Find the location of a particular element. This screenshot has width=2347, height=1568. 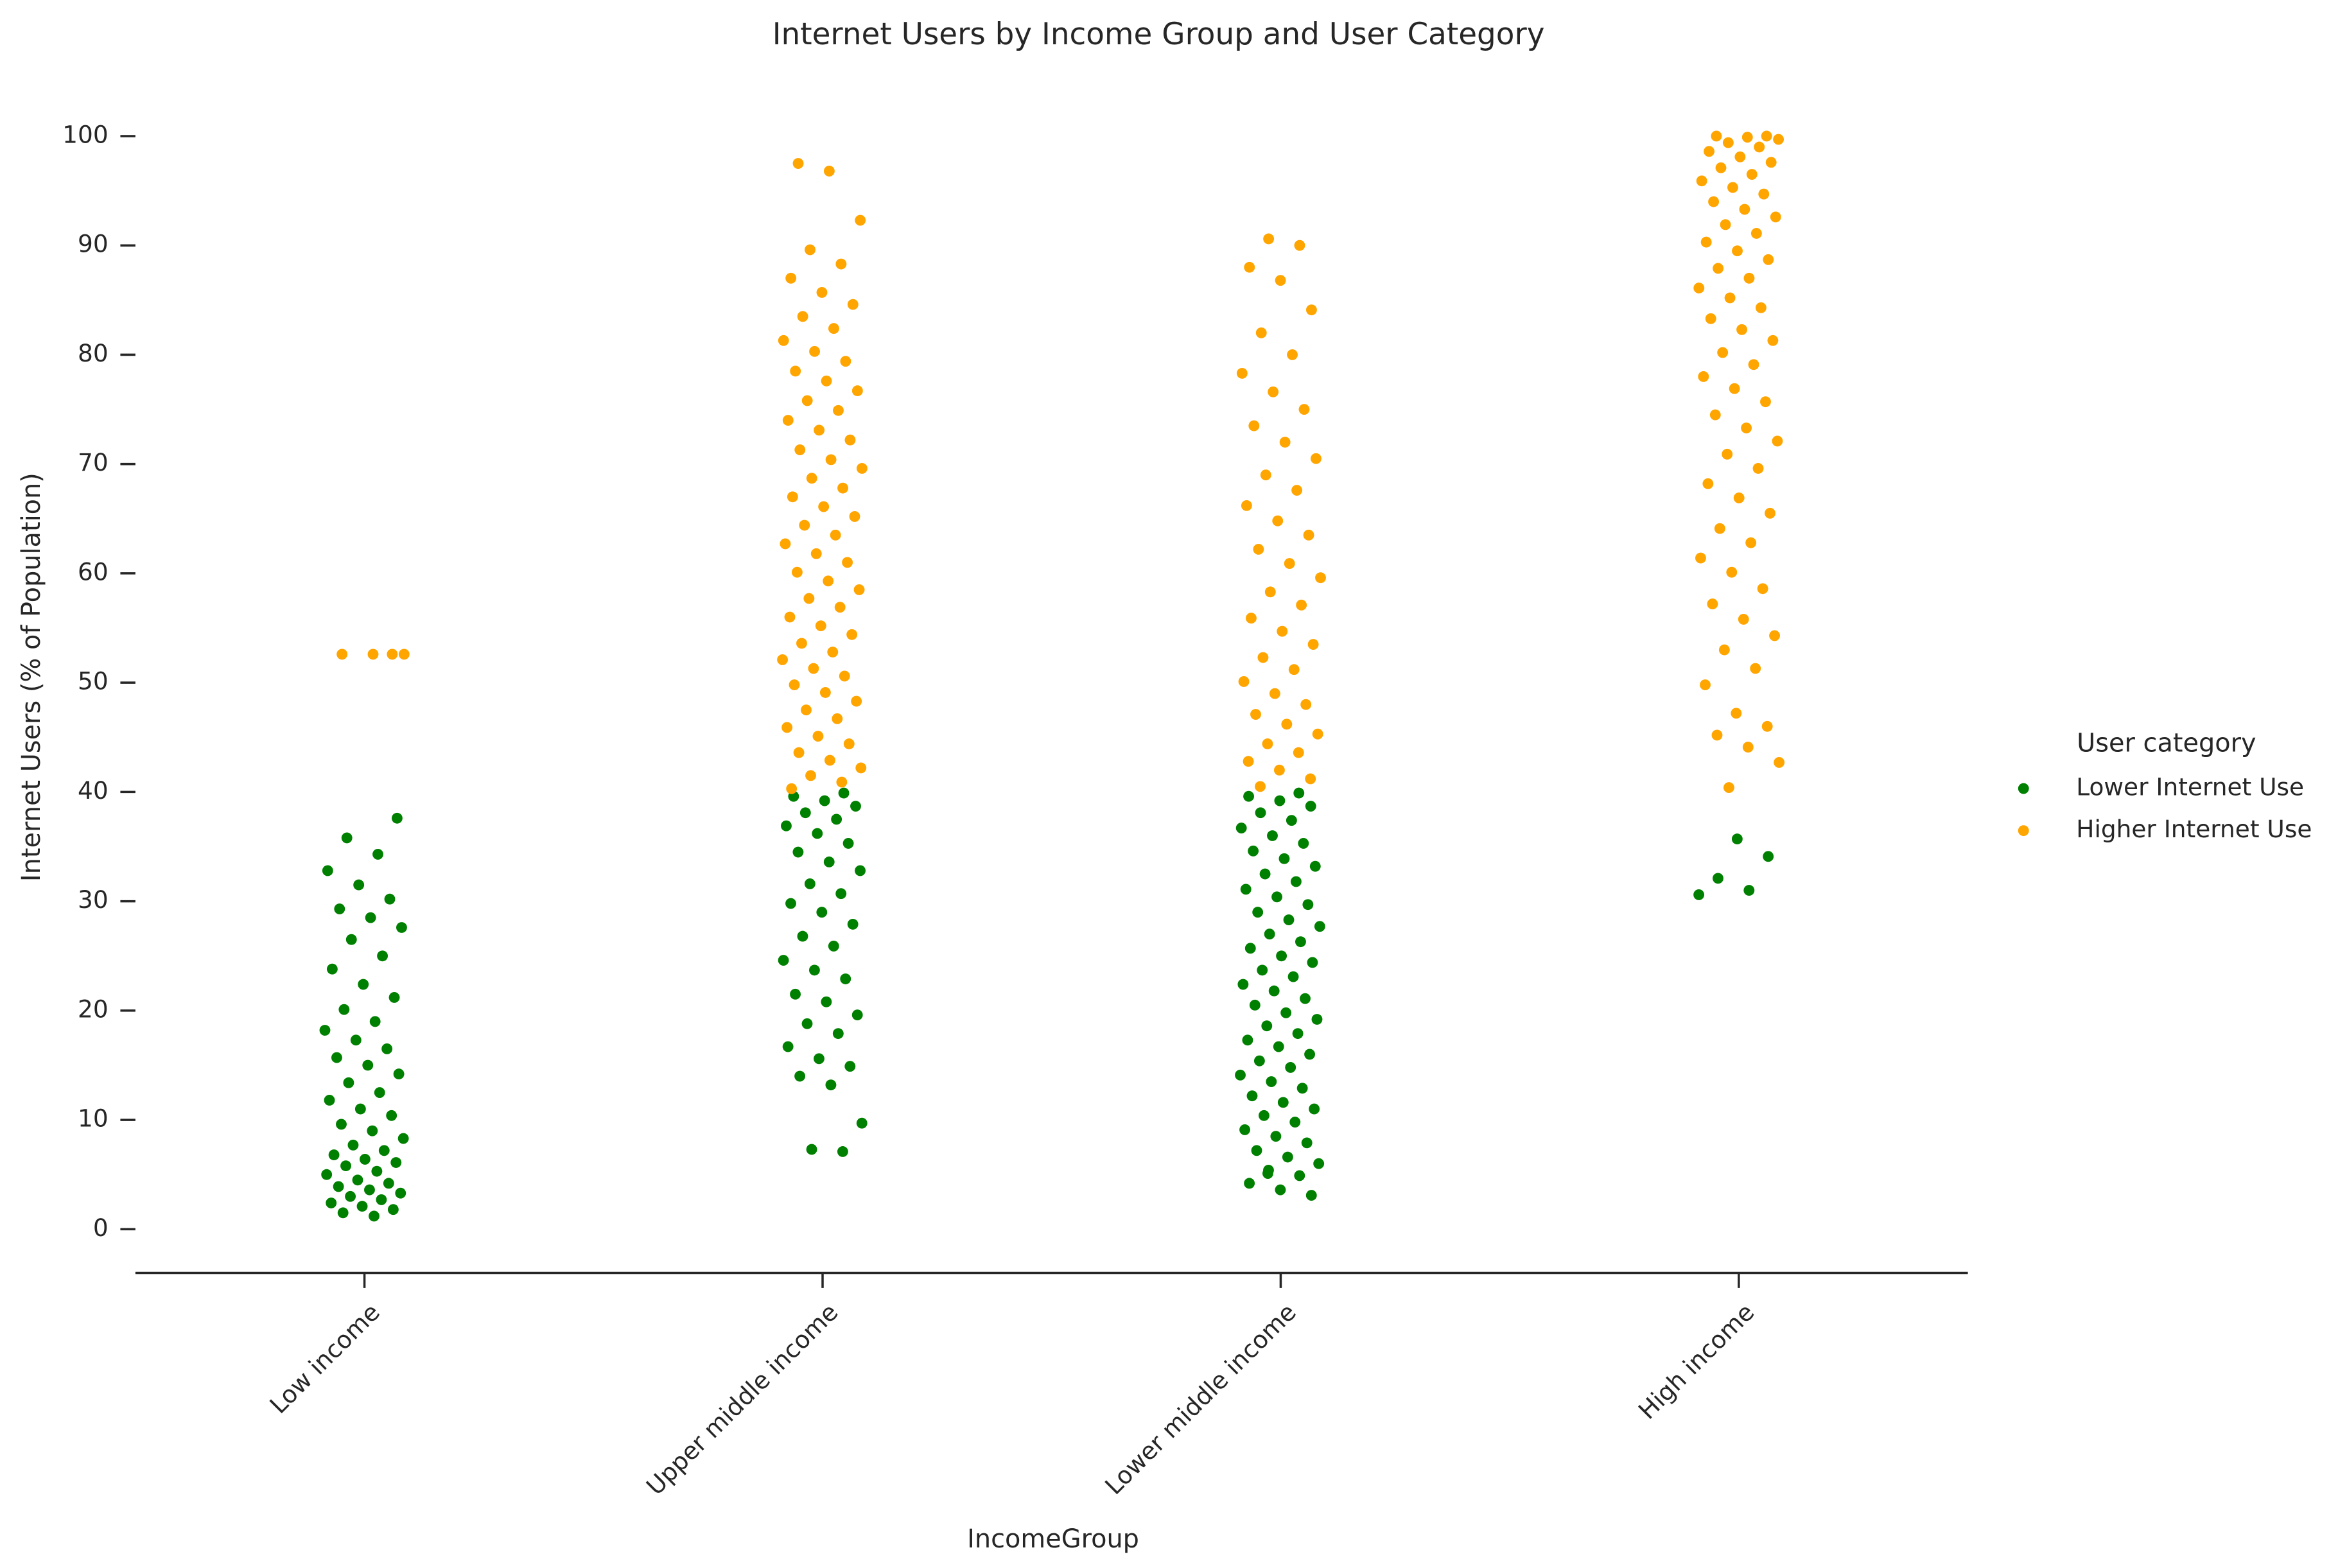

legend-title: User category is located at coordinates (2166, 743).